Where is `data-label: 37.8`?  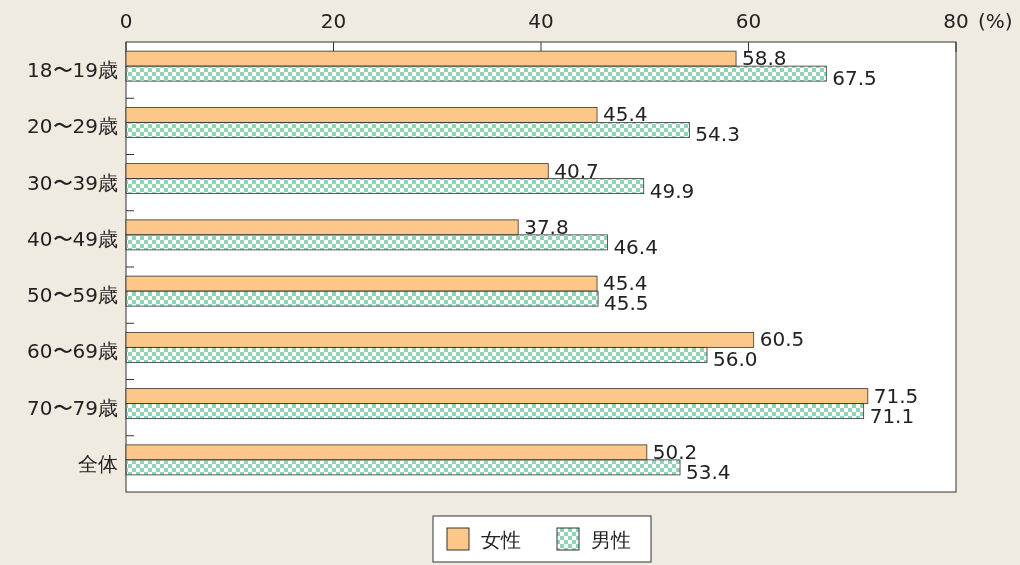
data-label: 37.8 is located at coordinates (546, 226).